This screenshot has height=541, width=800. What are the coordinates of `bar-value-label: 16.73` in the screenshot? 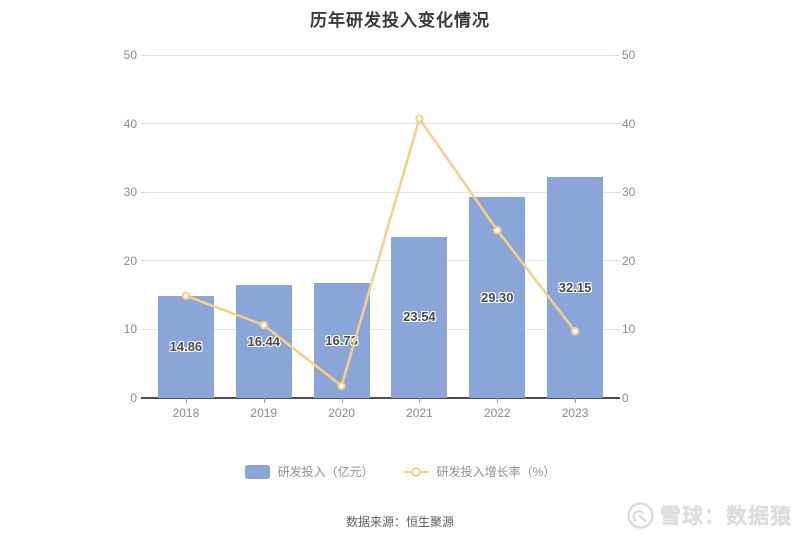 It's located at (341, 340).